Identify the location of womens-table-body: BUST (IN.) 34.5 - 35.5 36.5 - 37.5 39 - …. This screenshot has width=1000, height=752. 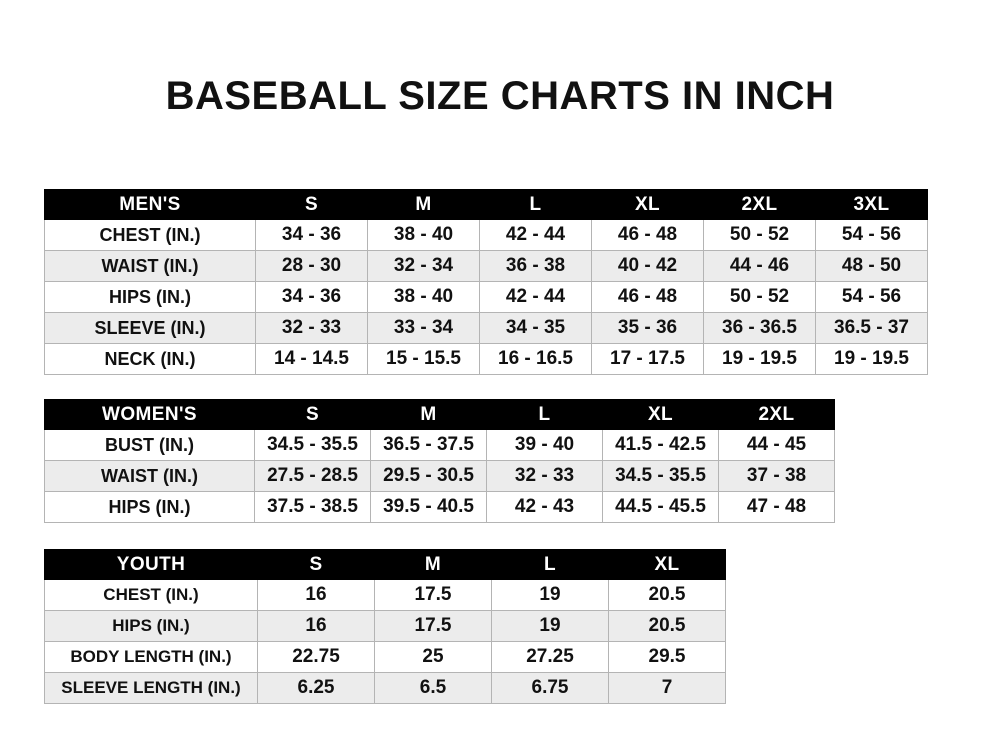
(439, 476).